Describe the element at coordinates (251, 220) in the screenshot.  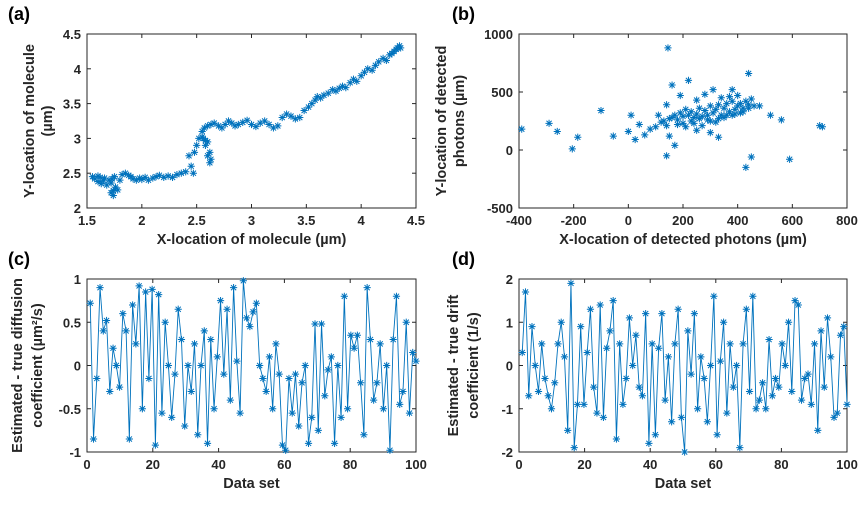
I see `x-tick-label: 3` at that location.